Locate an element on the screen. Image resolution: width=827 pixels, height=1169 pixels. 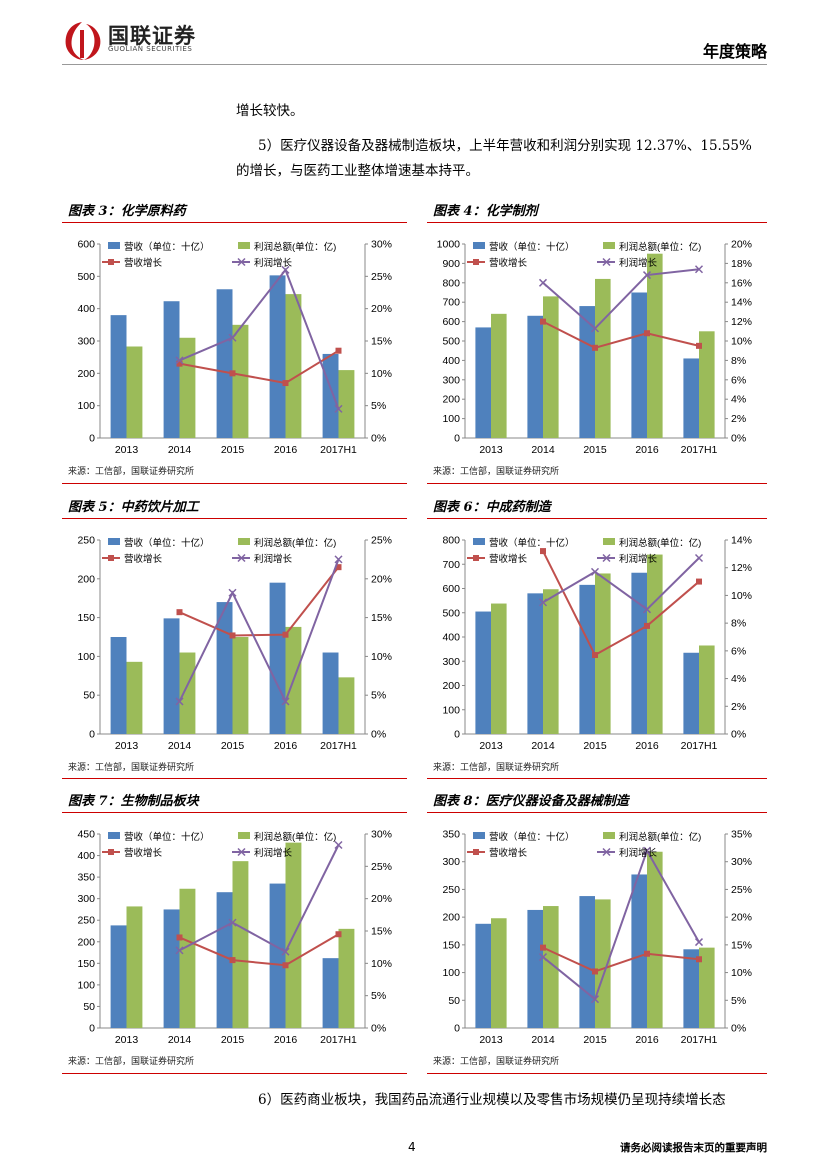
revenue-growth-line is located at coordinates (621, 959).